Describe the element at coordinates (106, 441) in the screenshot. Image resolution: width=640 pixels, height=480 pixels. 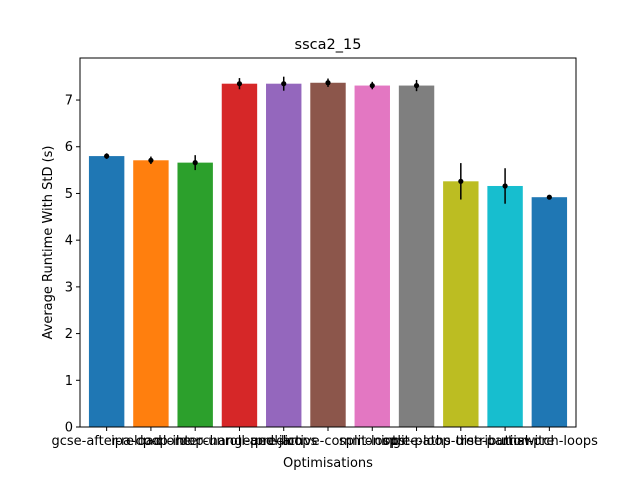
I see `x-tick-label: gcse-after-reload` at that location.